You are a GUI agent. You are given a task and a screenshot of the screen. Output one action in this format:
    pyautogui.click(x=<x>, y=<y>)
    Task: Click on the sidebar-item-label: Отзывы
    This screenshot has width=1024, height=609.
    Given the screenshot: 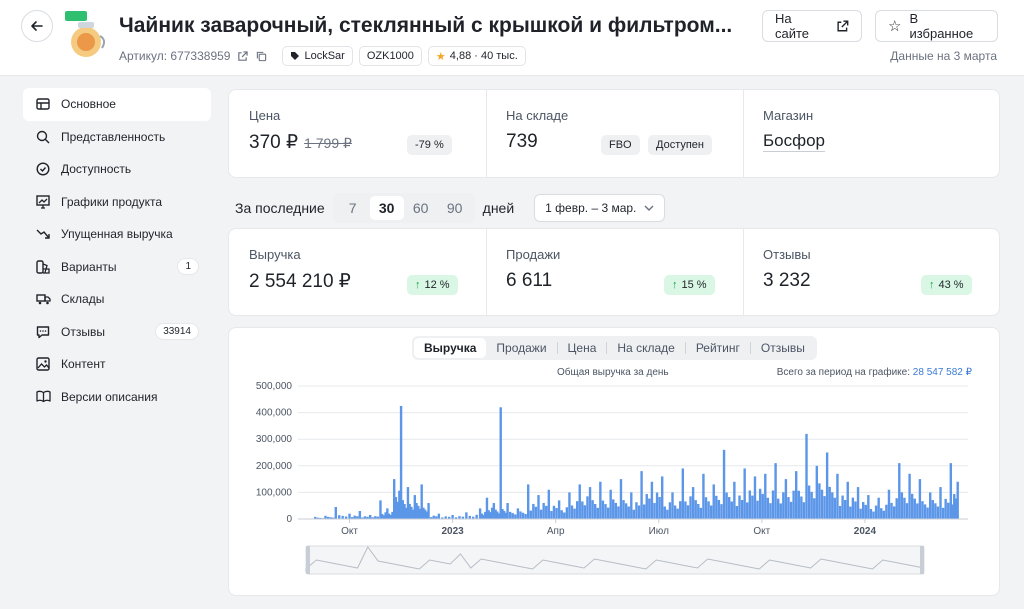 What is the action you would take?
    pyautogui.click(x=83, y=331)
    